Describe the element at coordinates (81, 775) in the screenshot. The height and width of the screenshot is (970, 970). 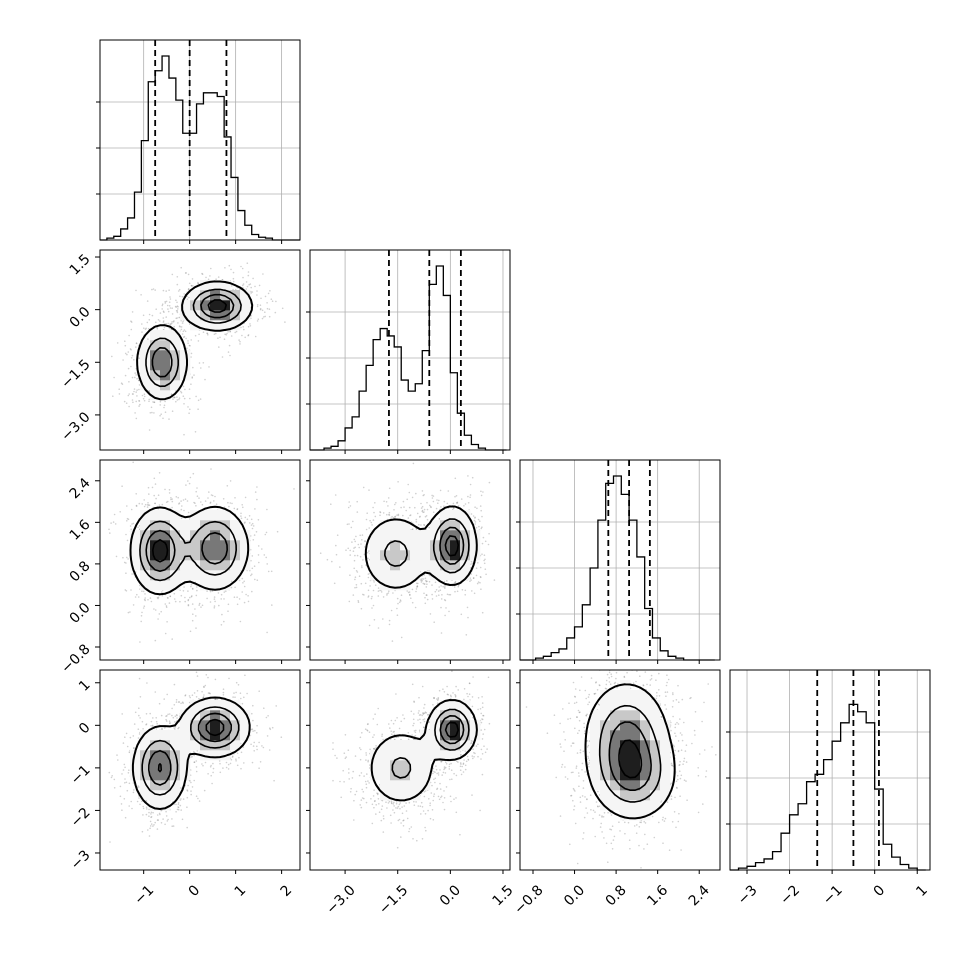
I see `y-tick-label: −1` at that location.